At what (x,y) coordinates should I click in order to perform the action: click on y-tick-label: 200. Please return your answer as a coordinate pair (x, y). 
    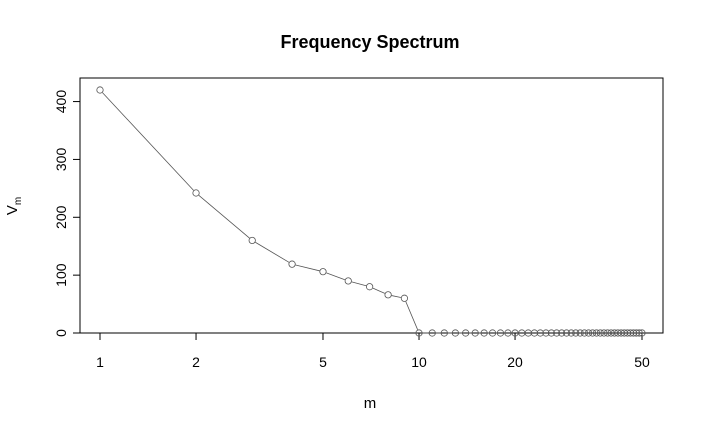
    Looking at the image, I should click on (61, 217).